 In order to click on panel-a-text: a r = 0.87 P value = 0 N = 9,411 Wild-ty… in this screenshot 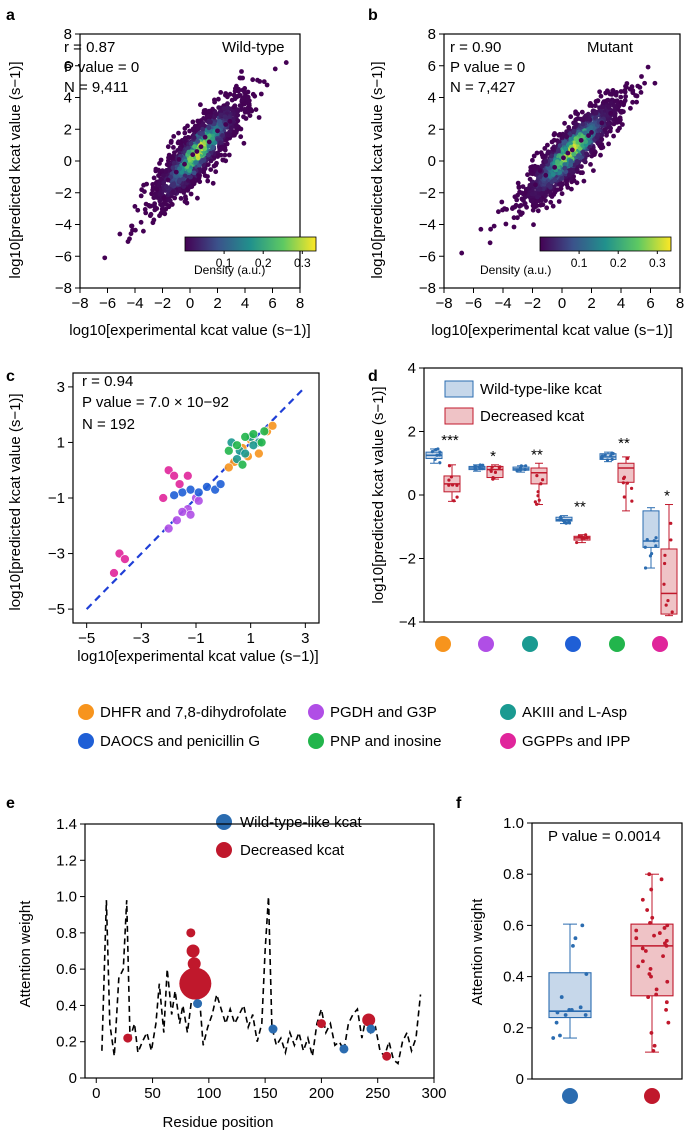, I will do `click(158, 173)`.